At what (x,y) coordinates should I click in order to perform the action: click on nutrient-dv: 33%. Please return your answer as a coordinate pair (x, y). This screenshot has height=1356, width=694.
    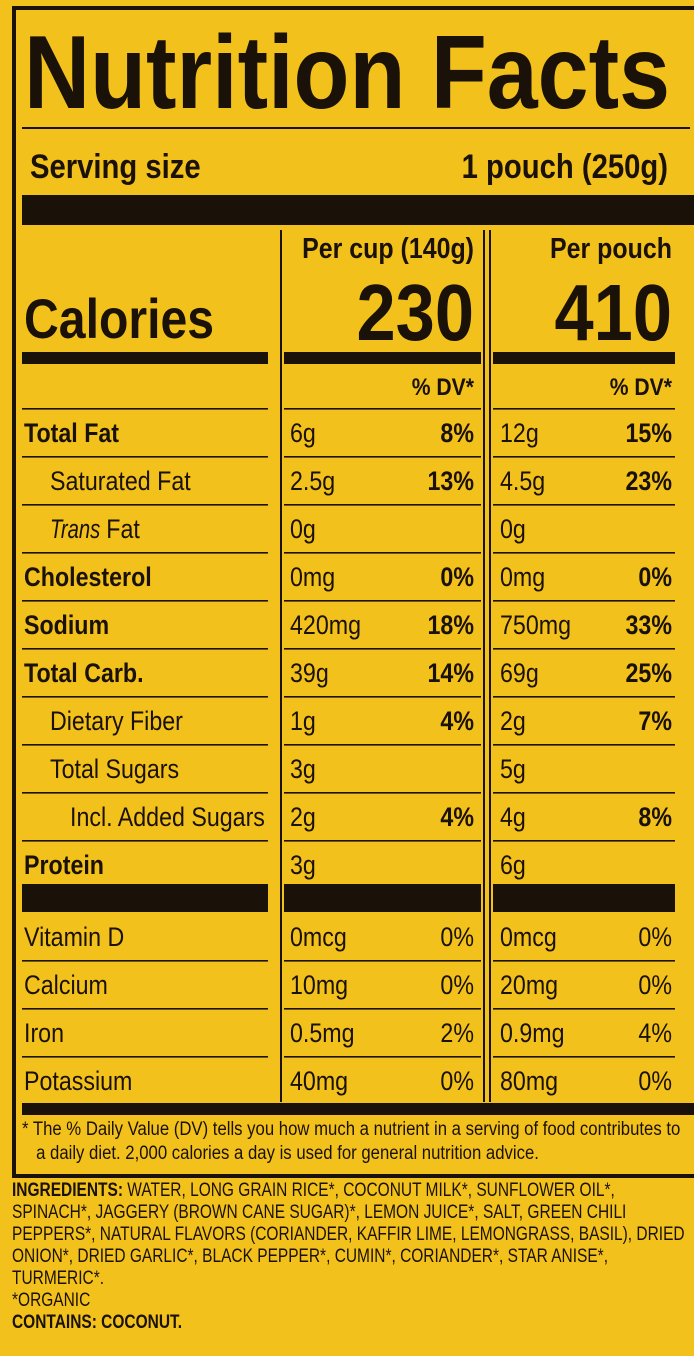
    Looking at the image, I should click on (649, 625).